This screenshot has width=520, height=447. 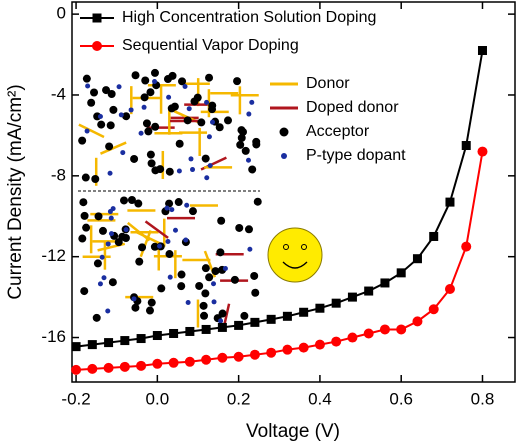 I want to click on inset-legend-label: Doped donor, so click(x=352, y=107).